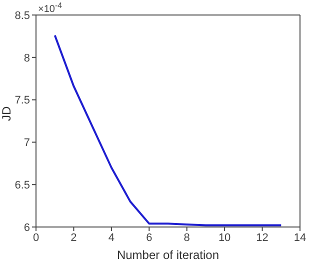 This screenshot has width=328, height=263. I want to click on y-axis-title: JD, so click(7, 113).